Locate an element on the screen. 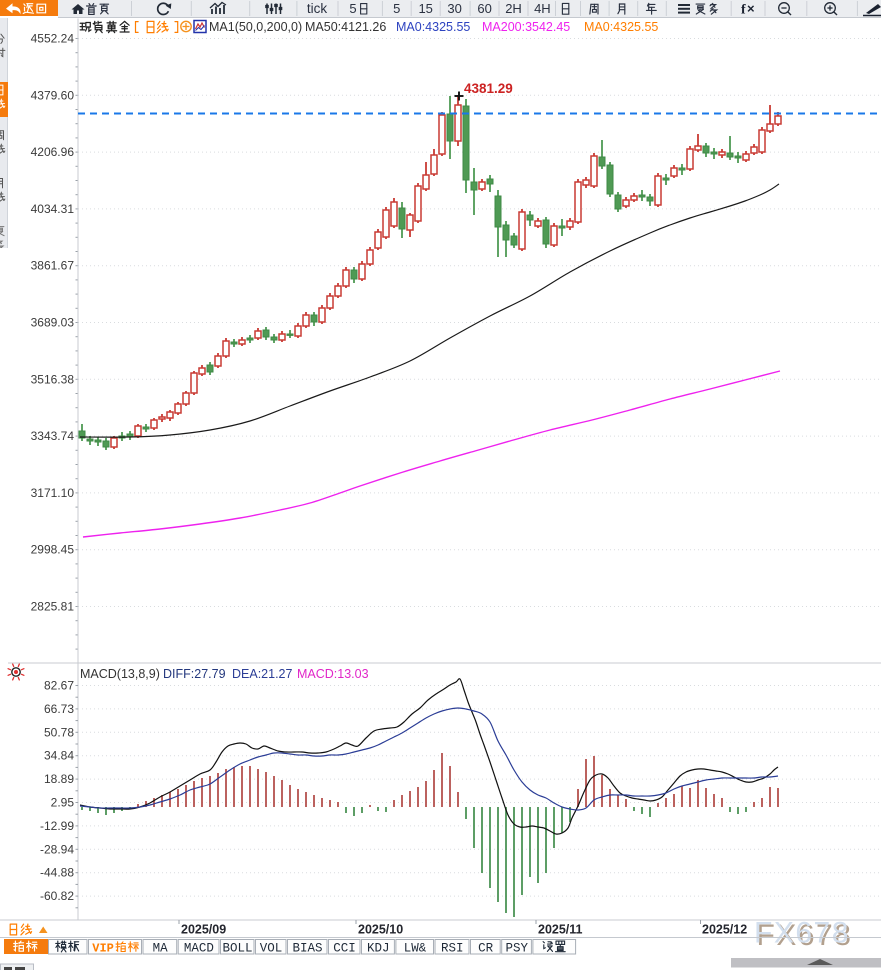 Image resolution: width=881 pixels, height=970 pixels. svg-text: BIAS is located at coordinates (307, 949).